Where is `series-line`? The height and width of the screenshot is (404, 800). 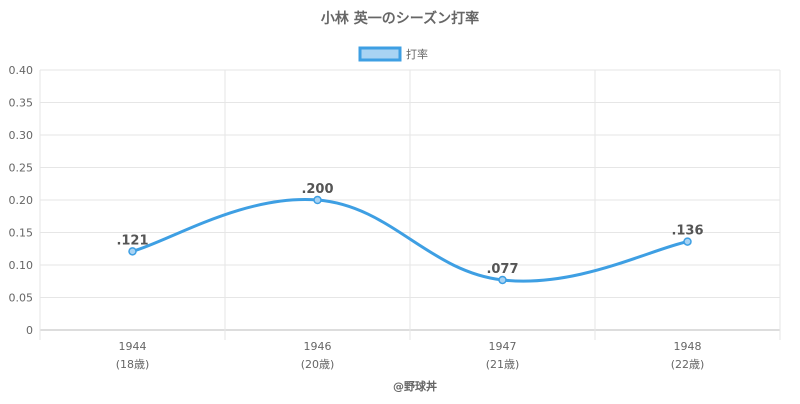 series-line is located at coordinates (410, 240).